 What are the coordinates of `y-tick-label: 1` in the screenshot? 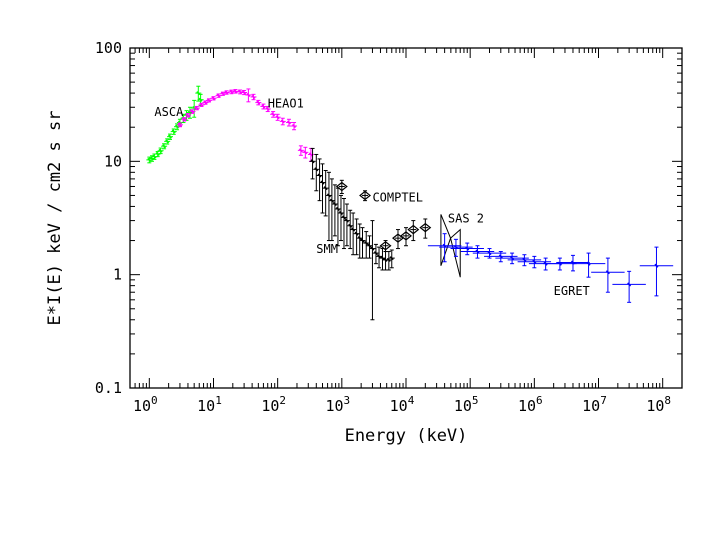 It's located at (117, 275).